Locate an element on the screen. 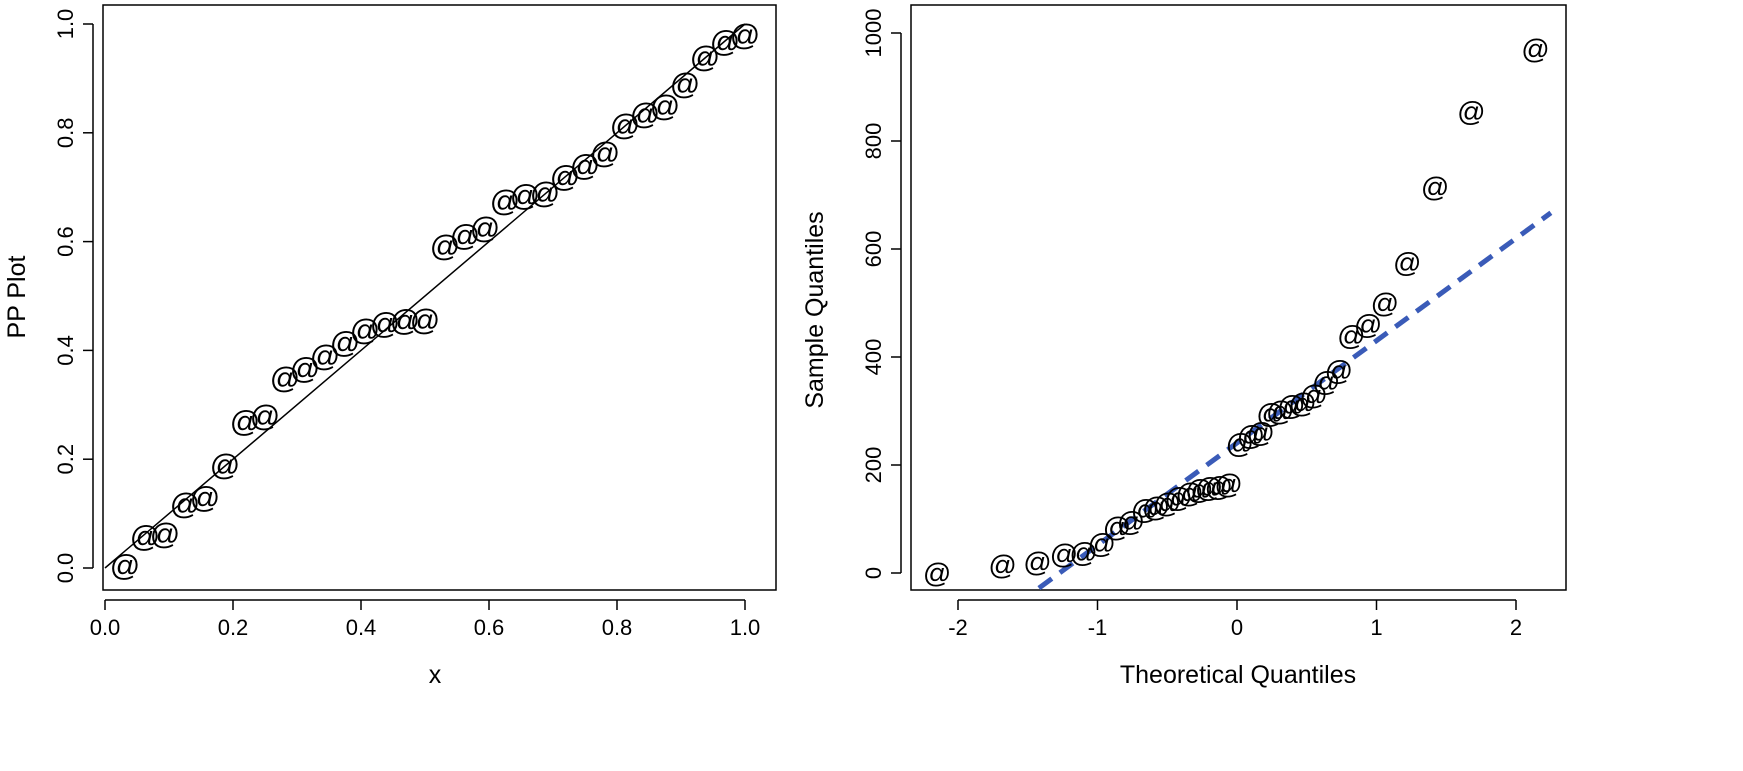 Image resolution: width=1743 pixels, height=771 pixels. x-tick-label: 1.0 is located at coordinates (745, 627).